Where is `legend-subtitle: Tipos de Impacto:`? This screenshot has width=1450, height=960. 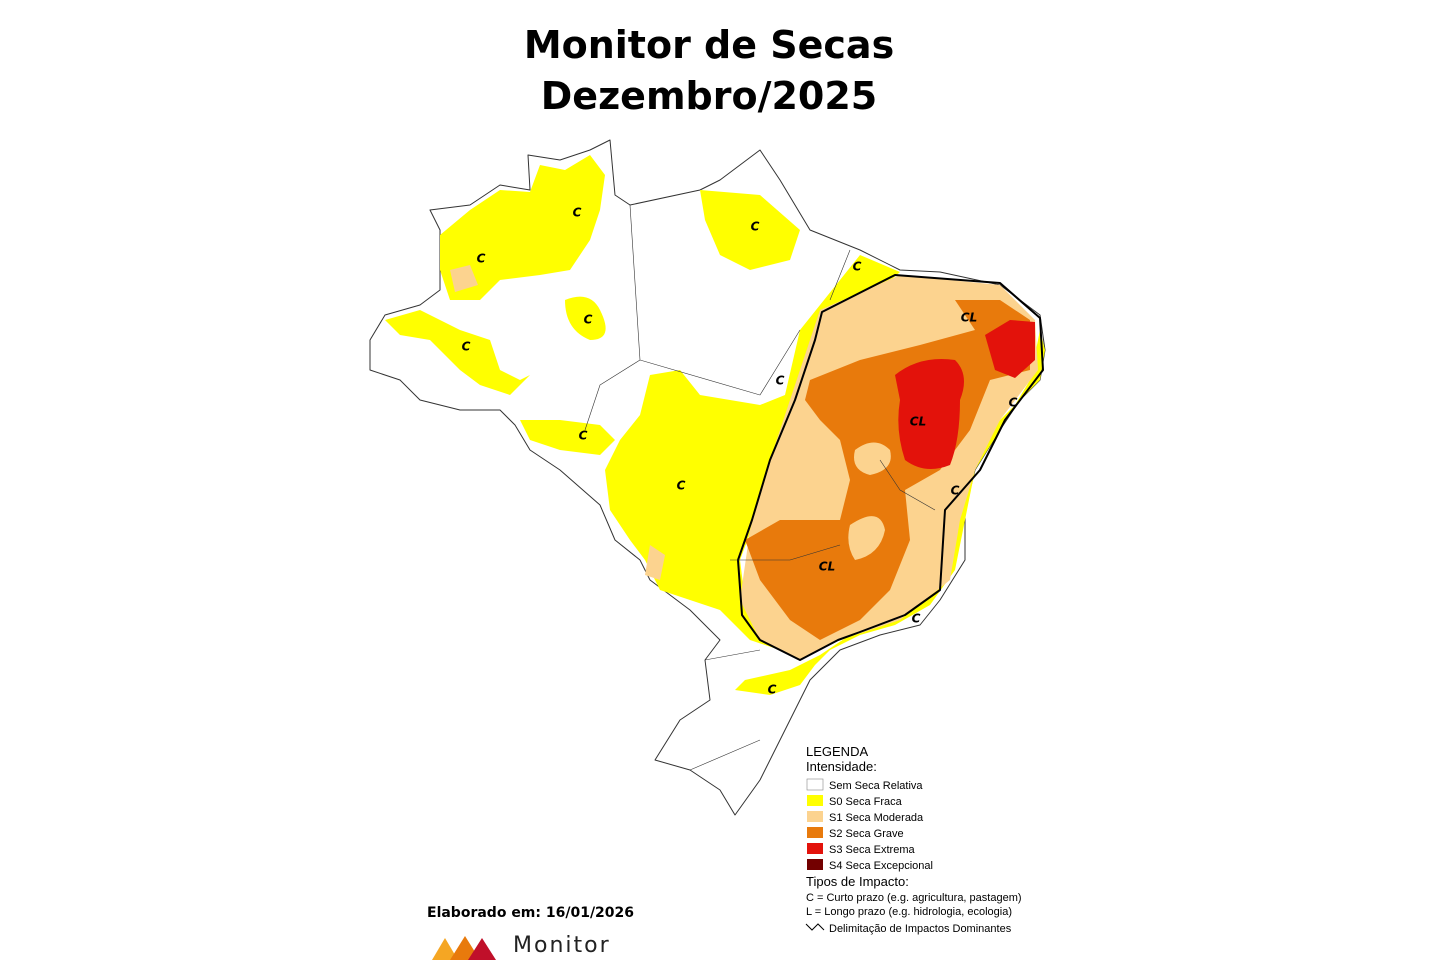
legend-subtitle: Tipos de Impacto: is located at coordinates (857, 881).